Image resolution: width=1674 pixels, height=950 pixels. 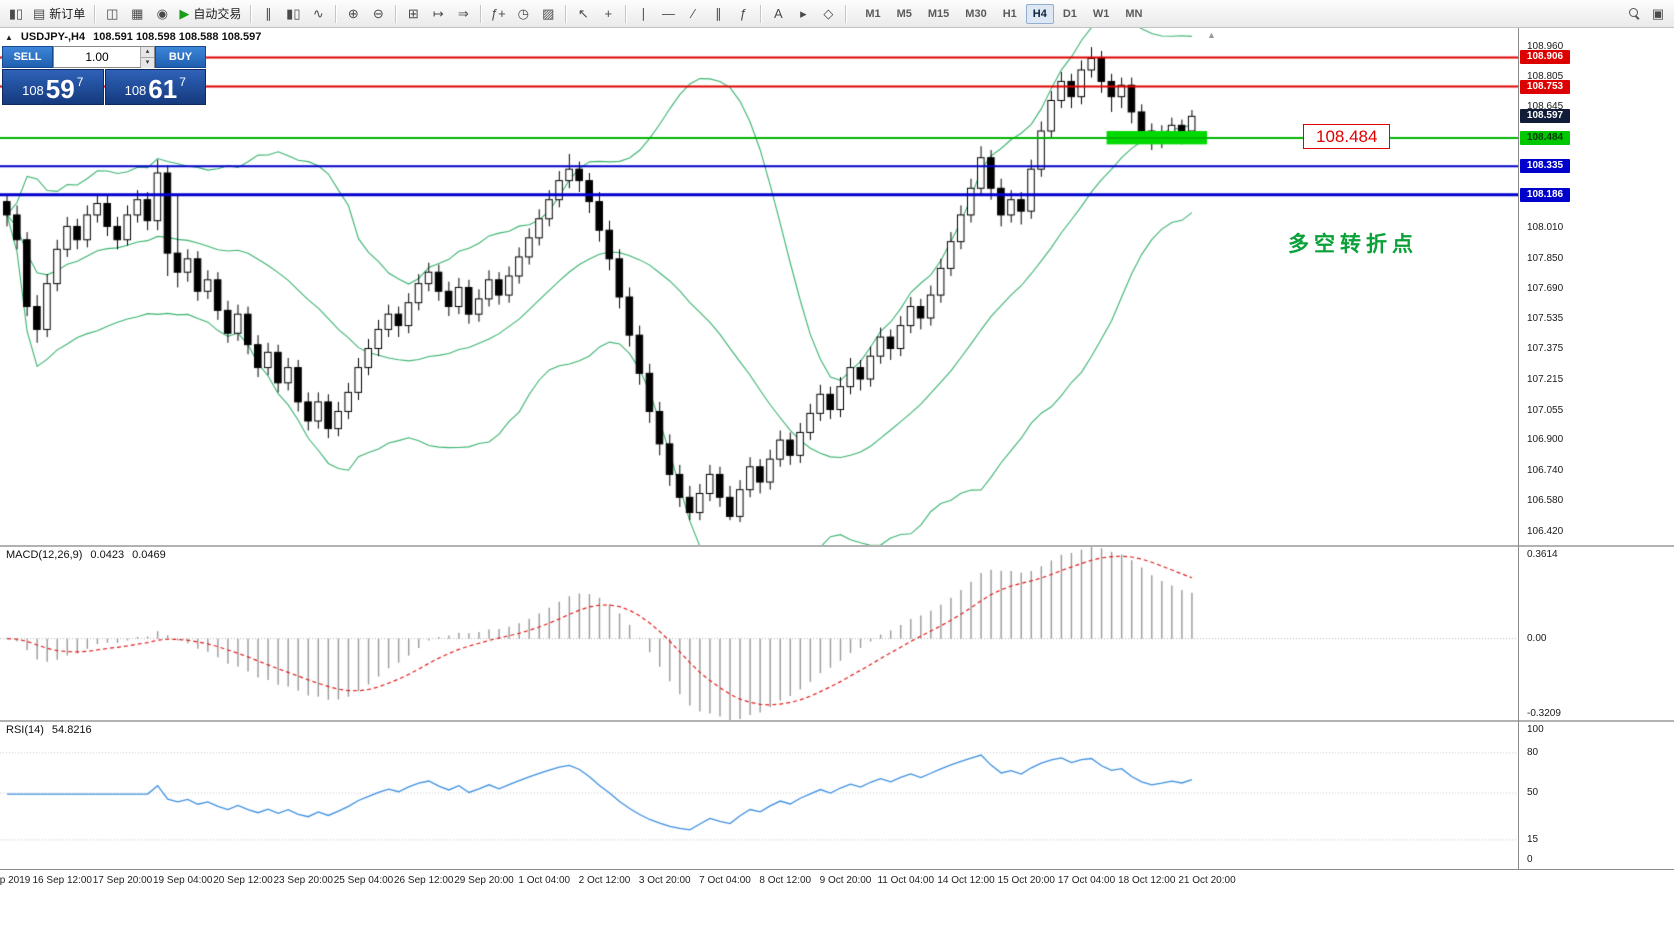 I want to click on buy-price-button: 108 61 7, so click(x=155, y=87).